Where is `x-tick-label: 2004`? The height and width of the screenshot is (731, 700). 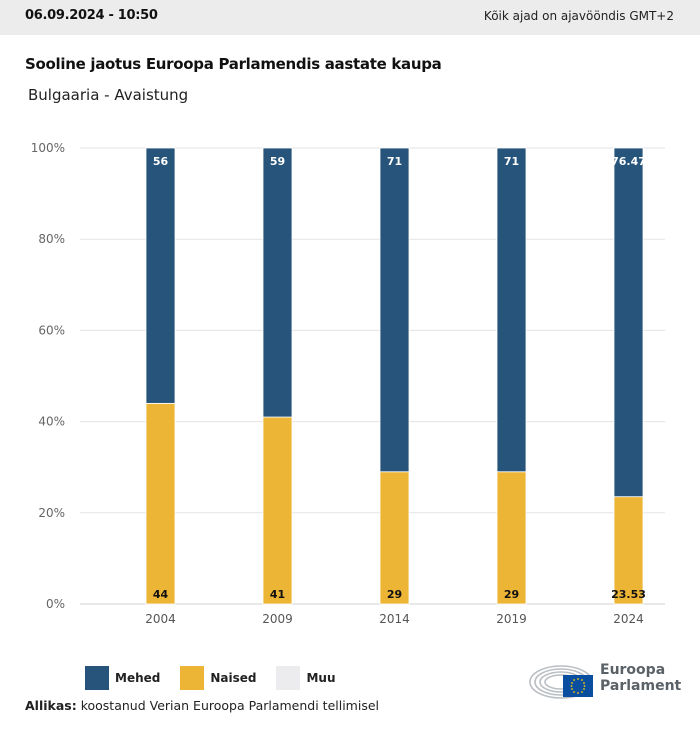 x-tick-label: 2004 is located at coordinates (160, 619).